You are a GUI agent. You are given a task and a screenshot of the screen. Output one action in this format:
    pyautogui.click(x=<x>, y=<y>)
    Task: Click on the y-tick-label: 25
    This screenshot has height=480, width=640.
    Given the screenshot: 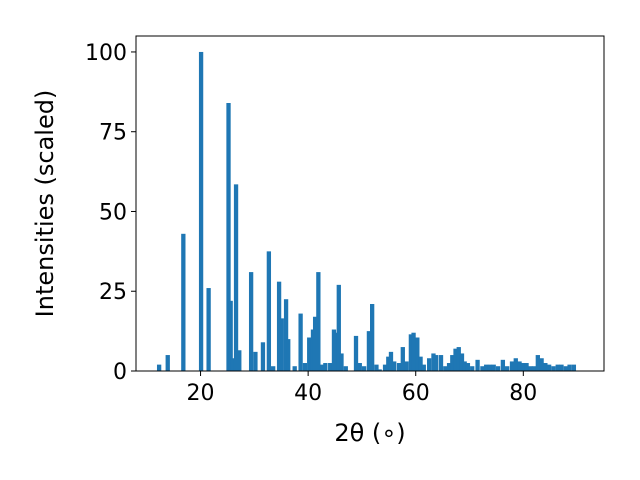 What is the action you would take?
    pyautogui.click(x=113, y=292)
    